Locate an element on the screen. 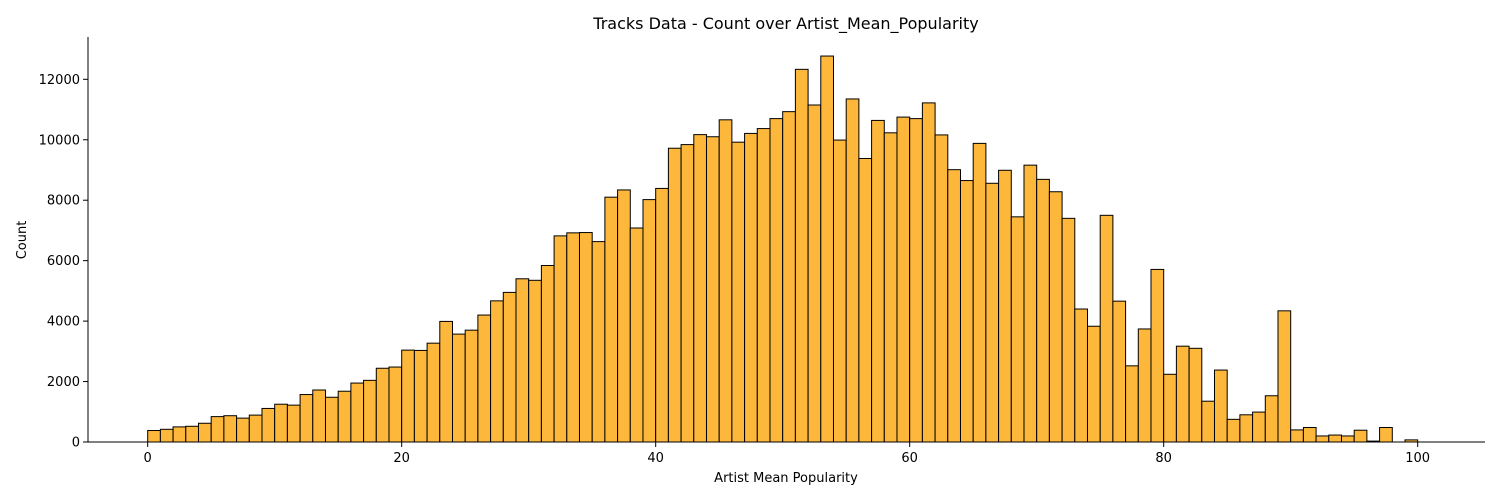  y-tick-label: 0 is located at coordinates (76, 443).